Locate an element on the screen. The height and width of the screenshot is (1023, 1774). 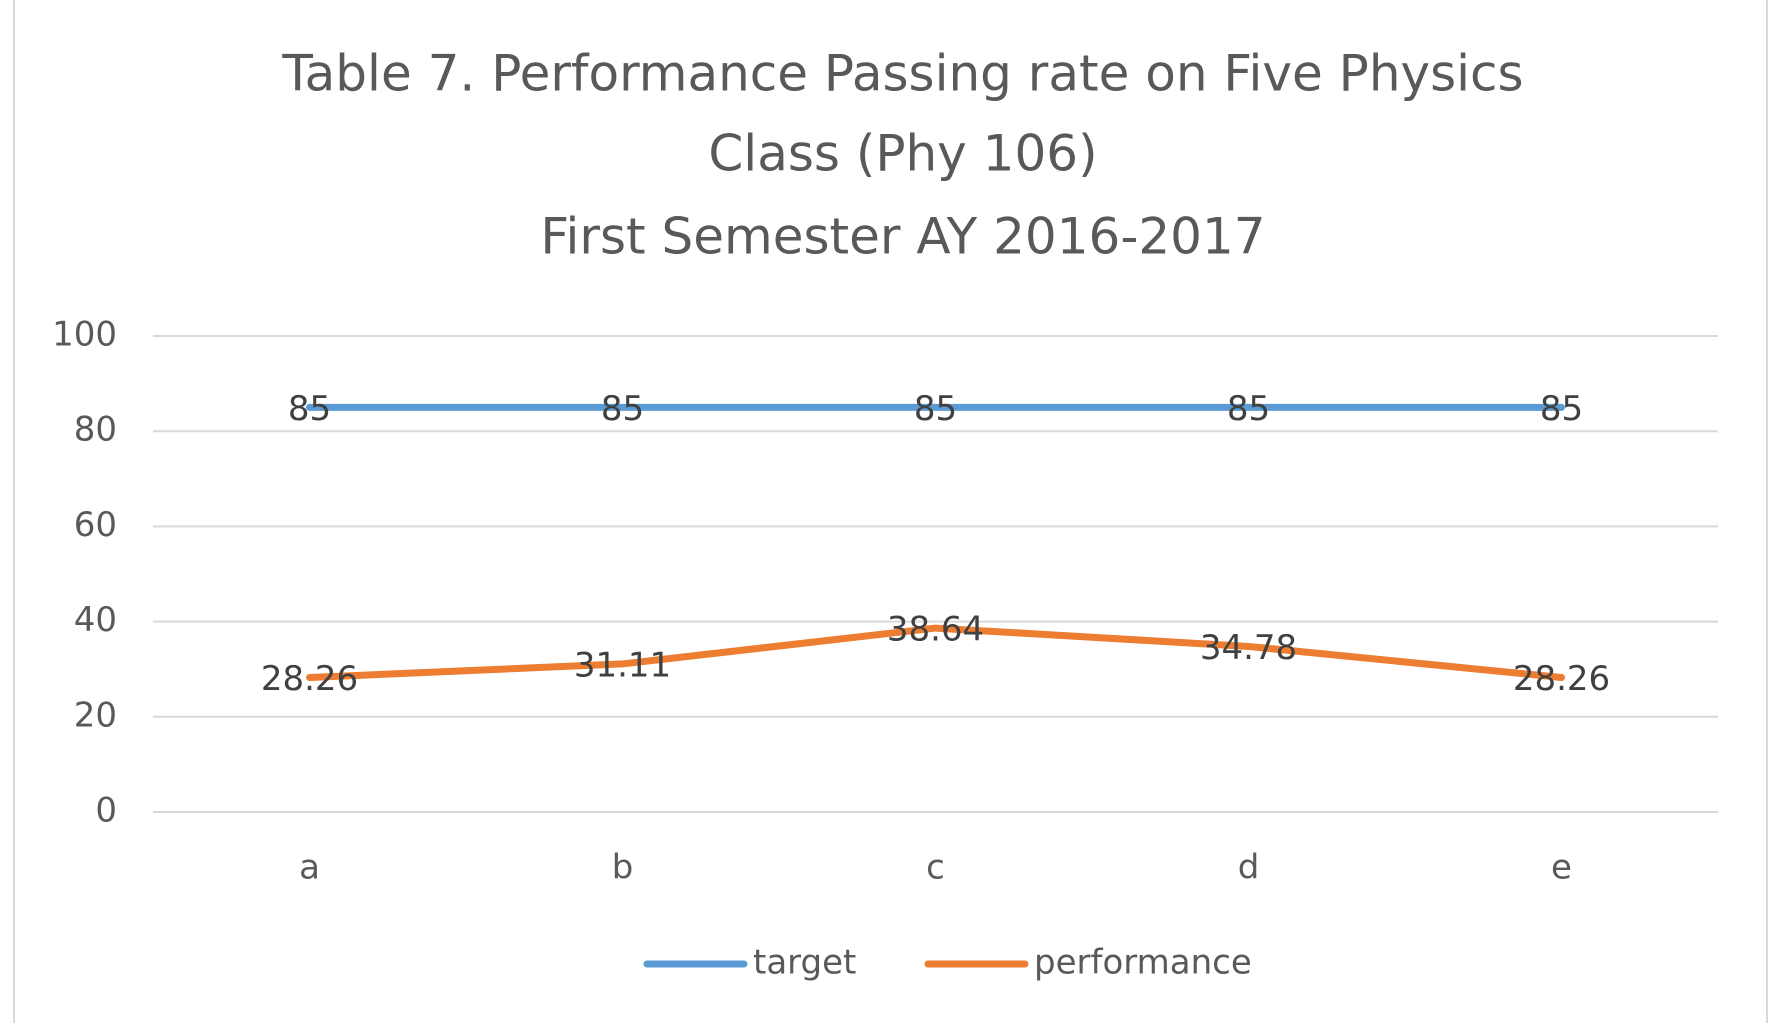
y-tick-label: 100 is located at coordinates (84, 335).